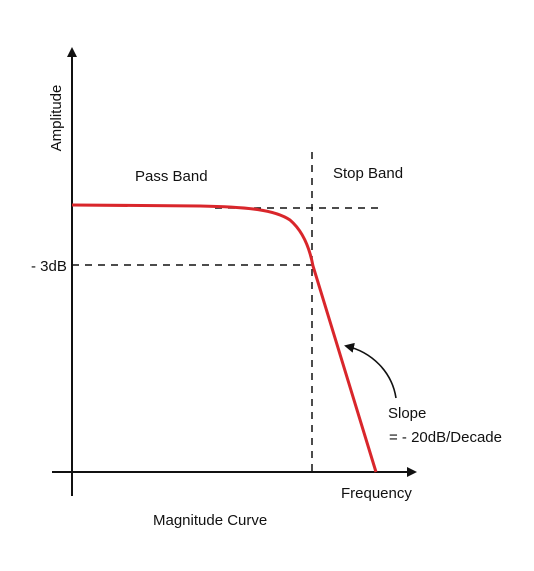 The width and height of the screenshot is (534, 571). I want to click on minus-3db-label: - 3dB, so click(49, 266).